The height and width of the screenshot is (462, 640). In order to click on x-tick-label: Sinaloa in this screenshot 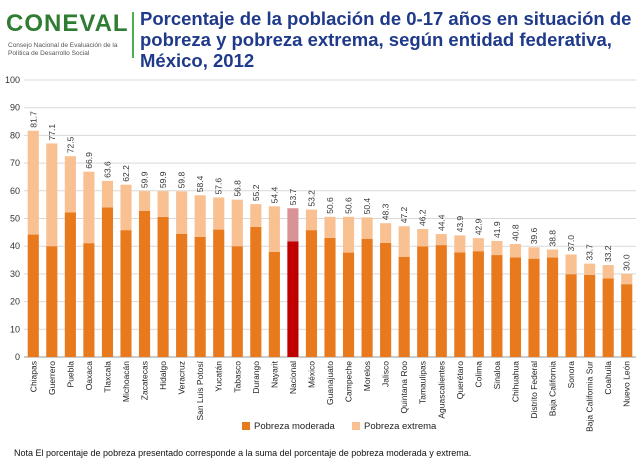, I will do `click(497, 375)`.